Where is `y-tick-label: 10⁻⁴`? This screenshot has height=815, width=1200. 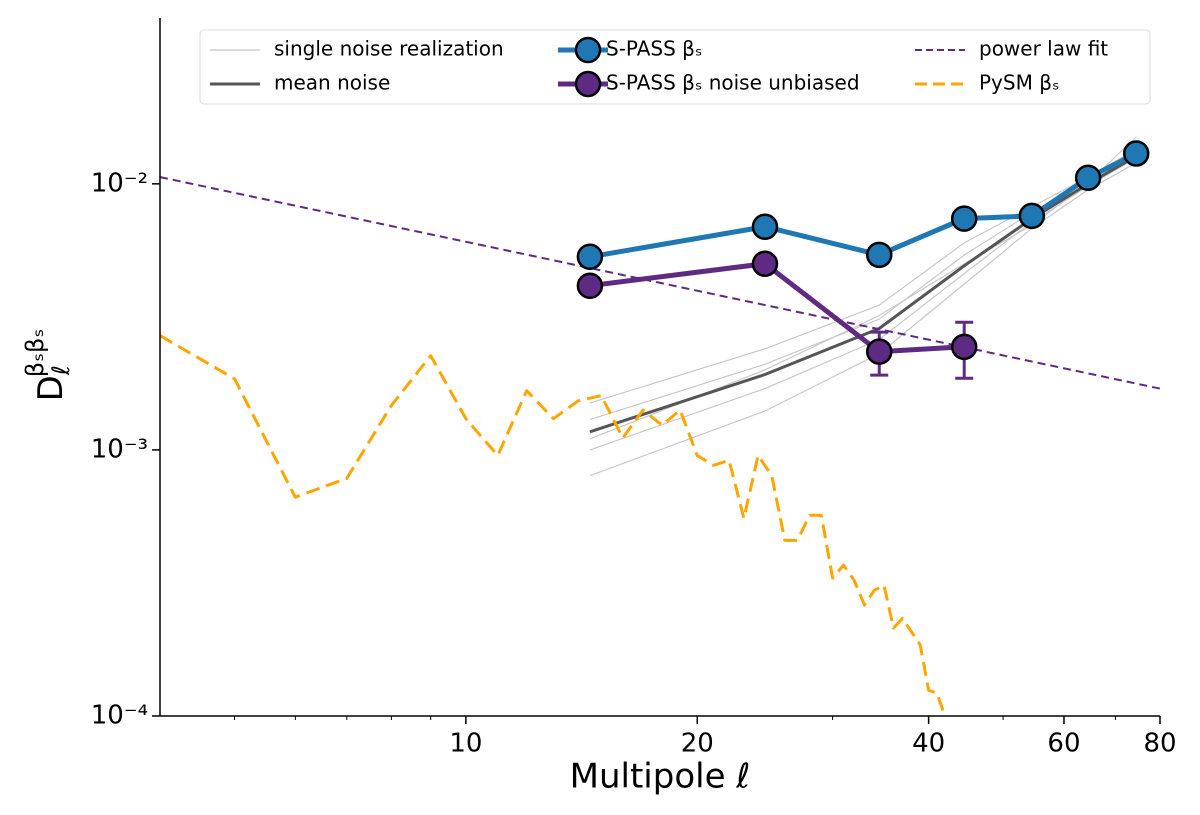 y-tick-label: 10⁻⁴ is located at coordinates (119, 716).